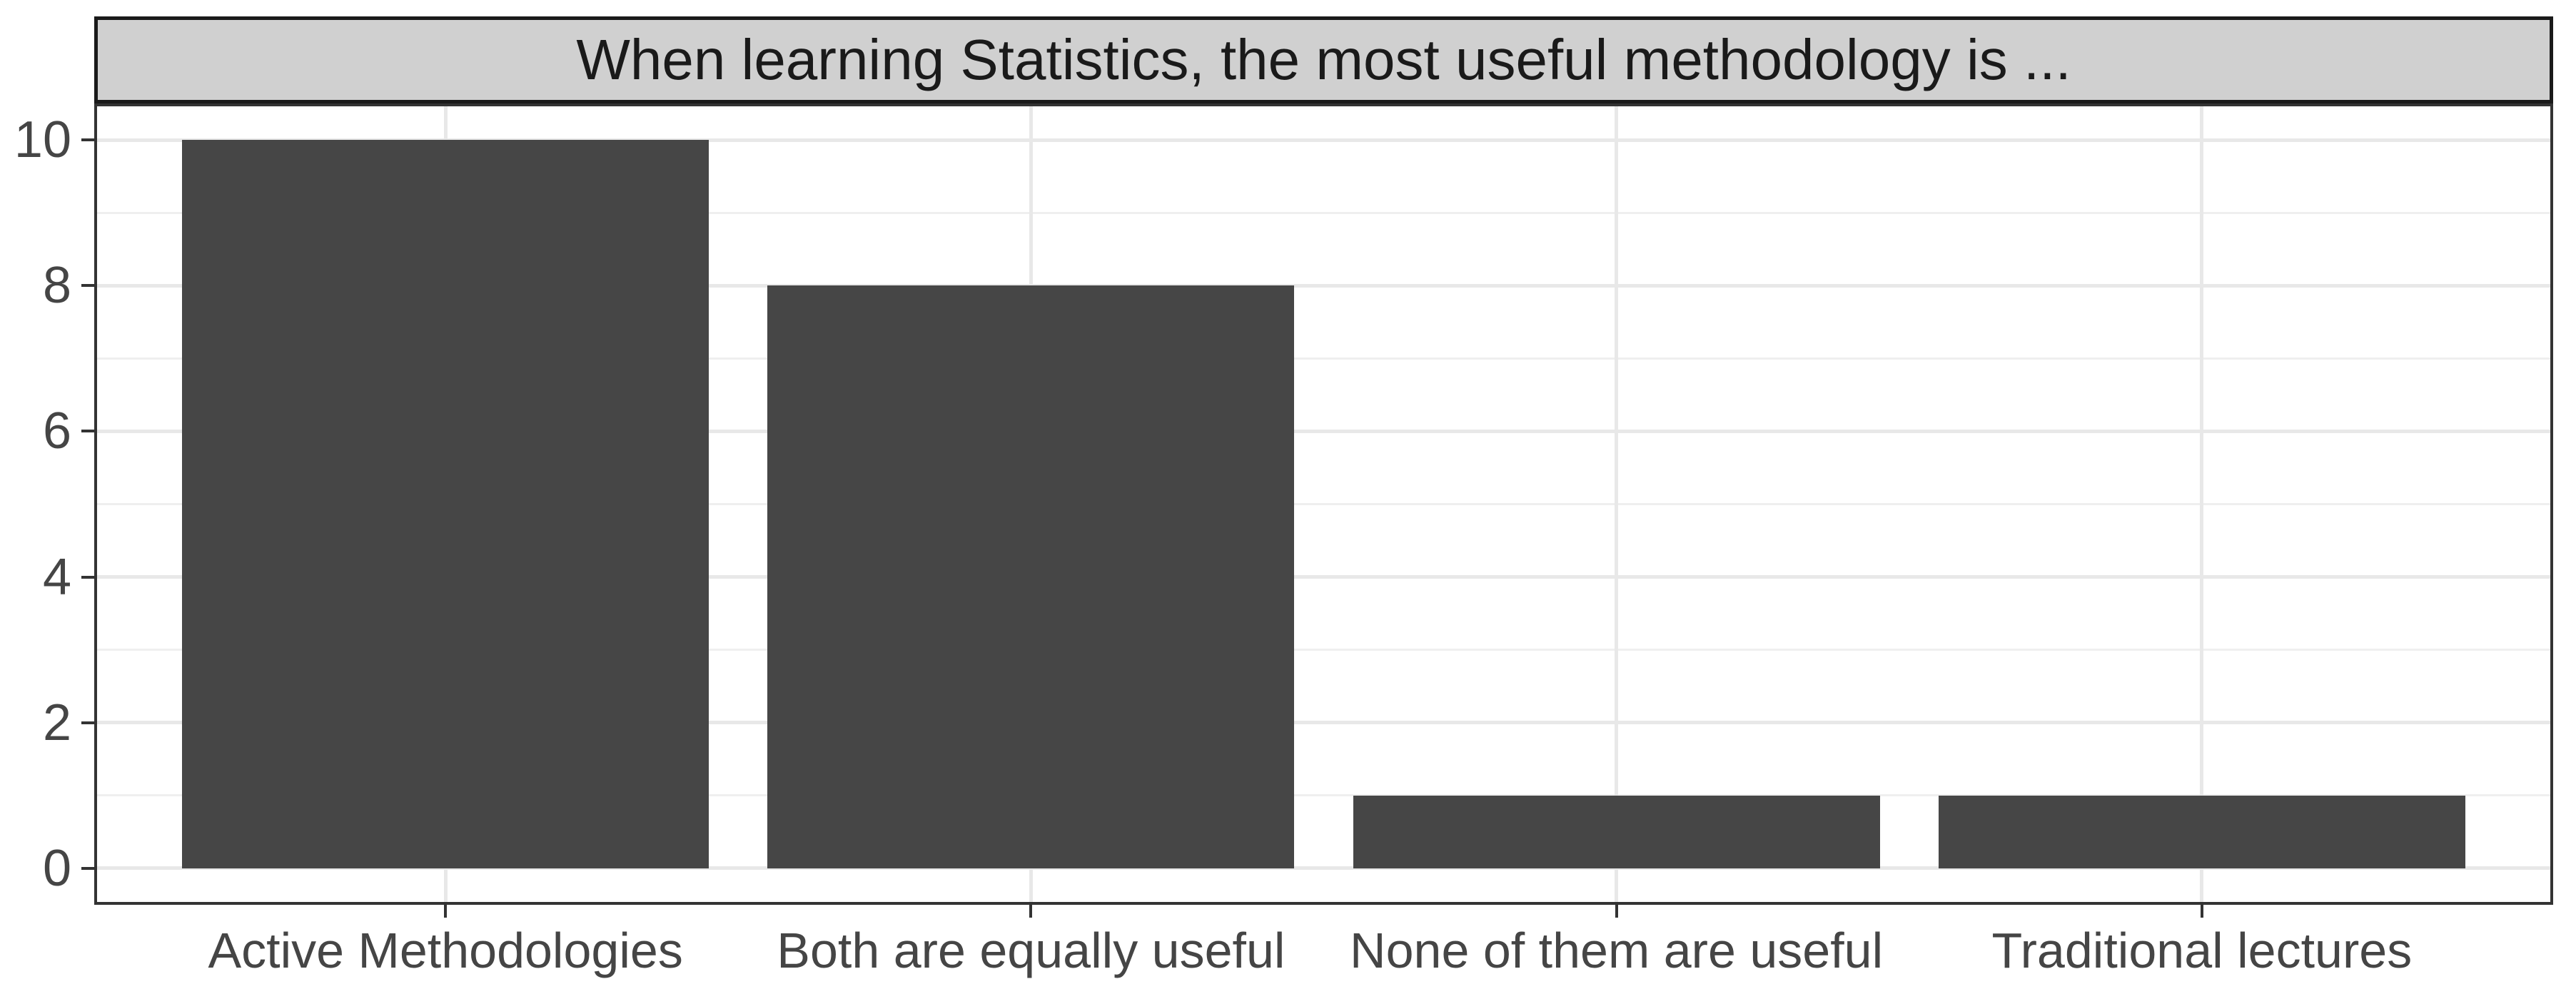  Describe the element at coordinates (445, 950) in the screenshot. I see `x-tick-label: Active Methodologies` at that location.